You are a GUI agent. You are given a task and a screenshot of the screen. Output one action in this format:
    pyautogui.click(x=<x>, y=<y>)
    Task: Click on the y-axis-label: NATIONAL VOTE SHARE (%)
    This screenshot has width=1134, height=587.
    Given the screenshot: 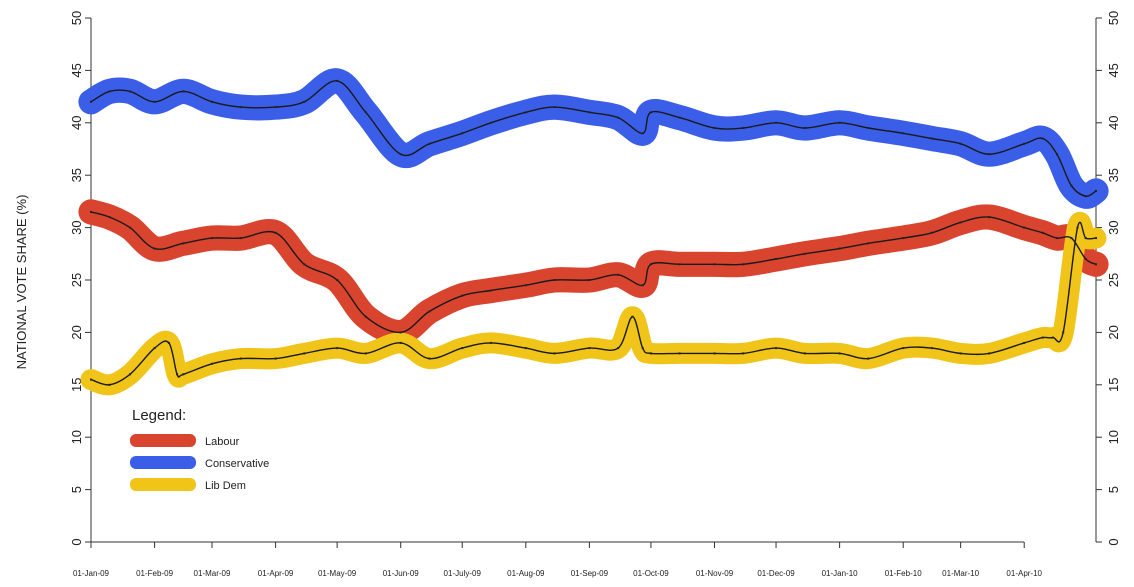 What is the action you would take?
    pyautogui.click(x=21, y=282)
    